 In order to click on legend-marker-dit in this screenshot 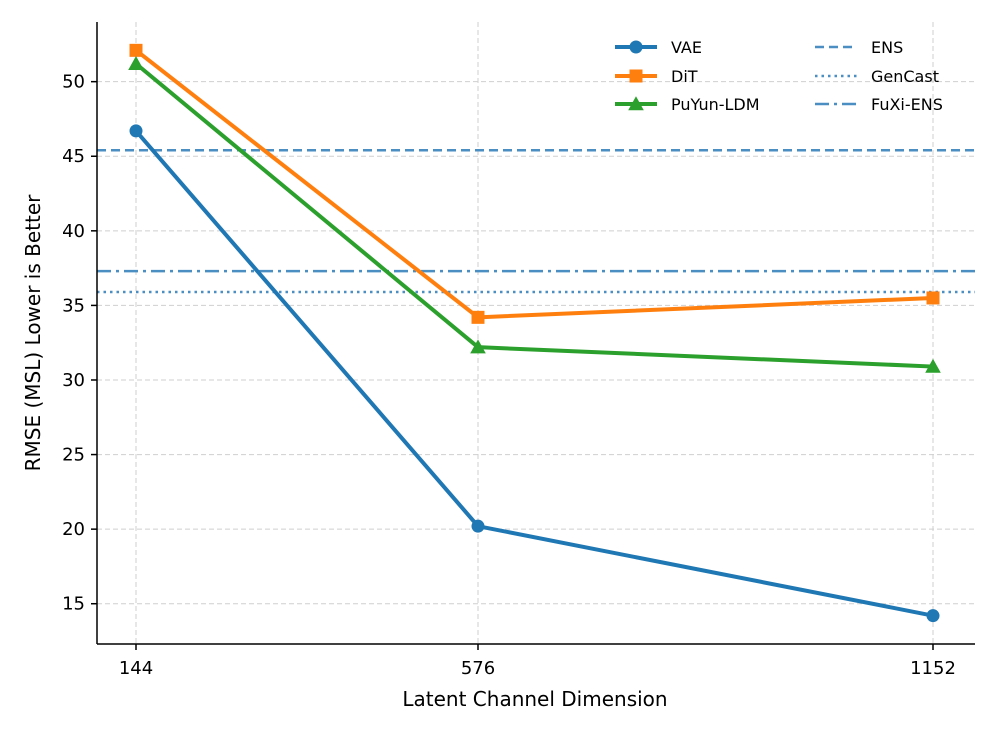, I will do `click(636, 76)`.